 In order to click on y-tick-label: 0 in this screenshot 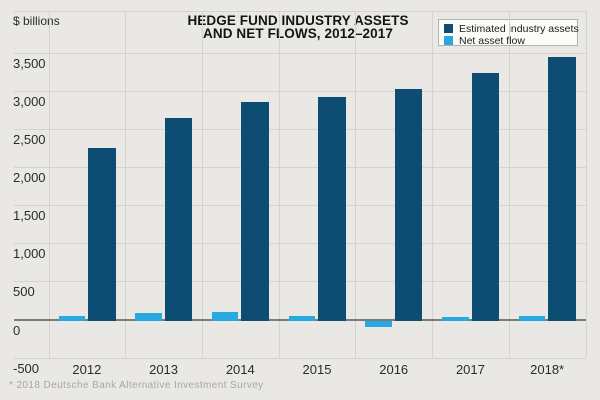, I will do `click(17, 330)`.